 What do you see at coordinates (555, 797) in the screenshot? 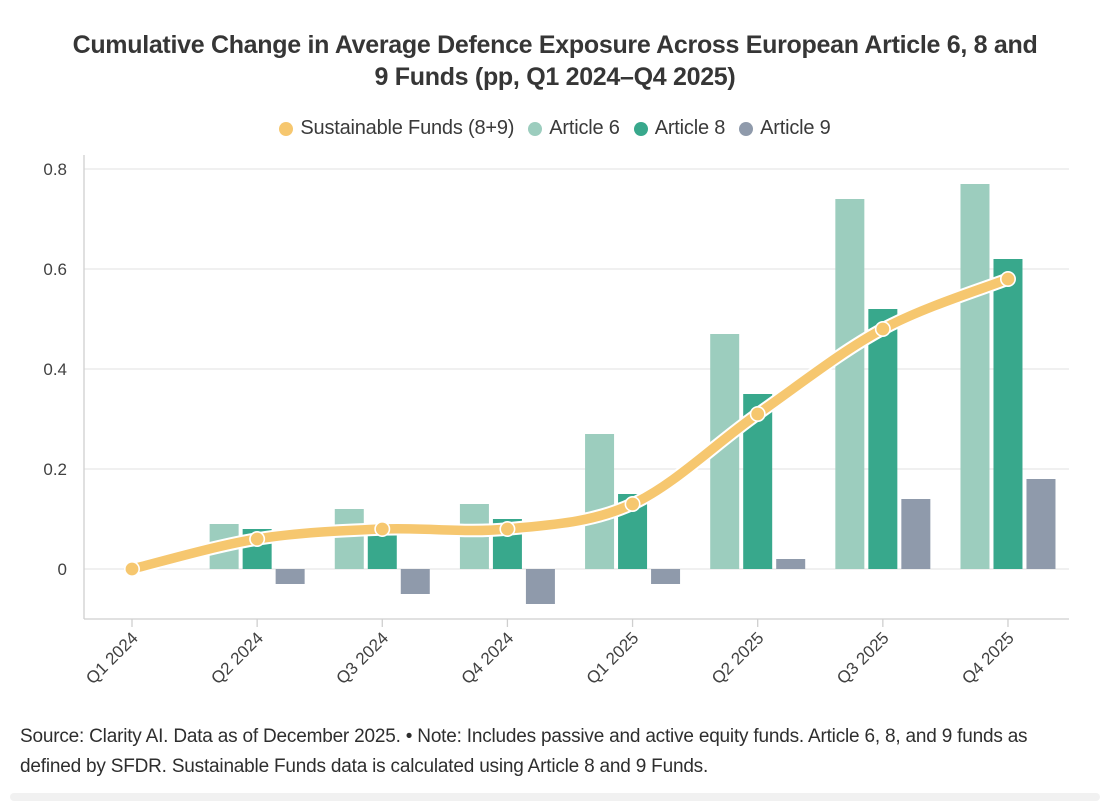
I see `horizontal-scrollbar` at bounding box center [555, 797].